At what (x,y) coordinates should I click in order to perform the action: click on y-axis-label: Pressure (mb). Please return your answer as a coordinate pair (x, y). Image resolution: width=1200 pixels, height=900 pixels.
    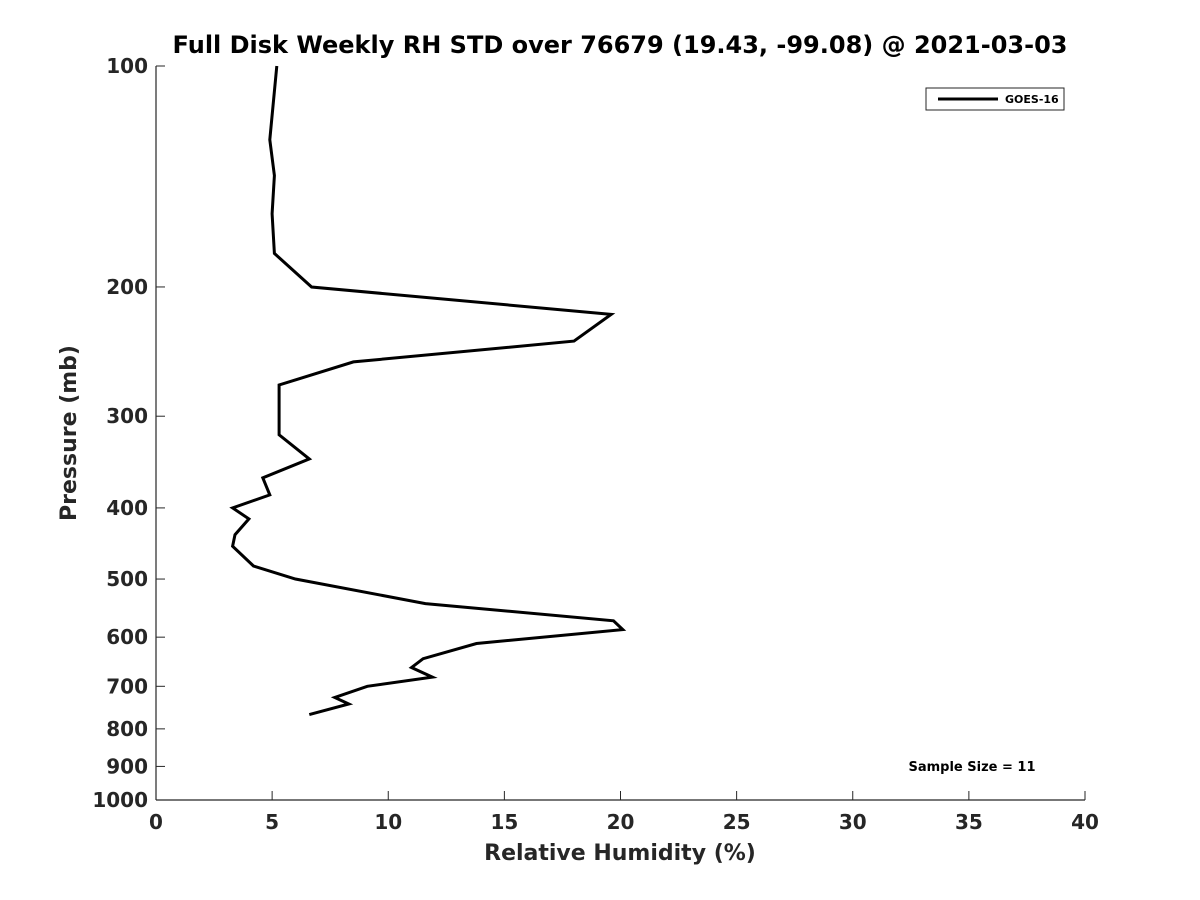
    Looking at the image, I should click on (69, 433).